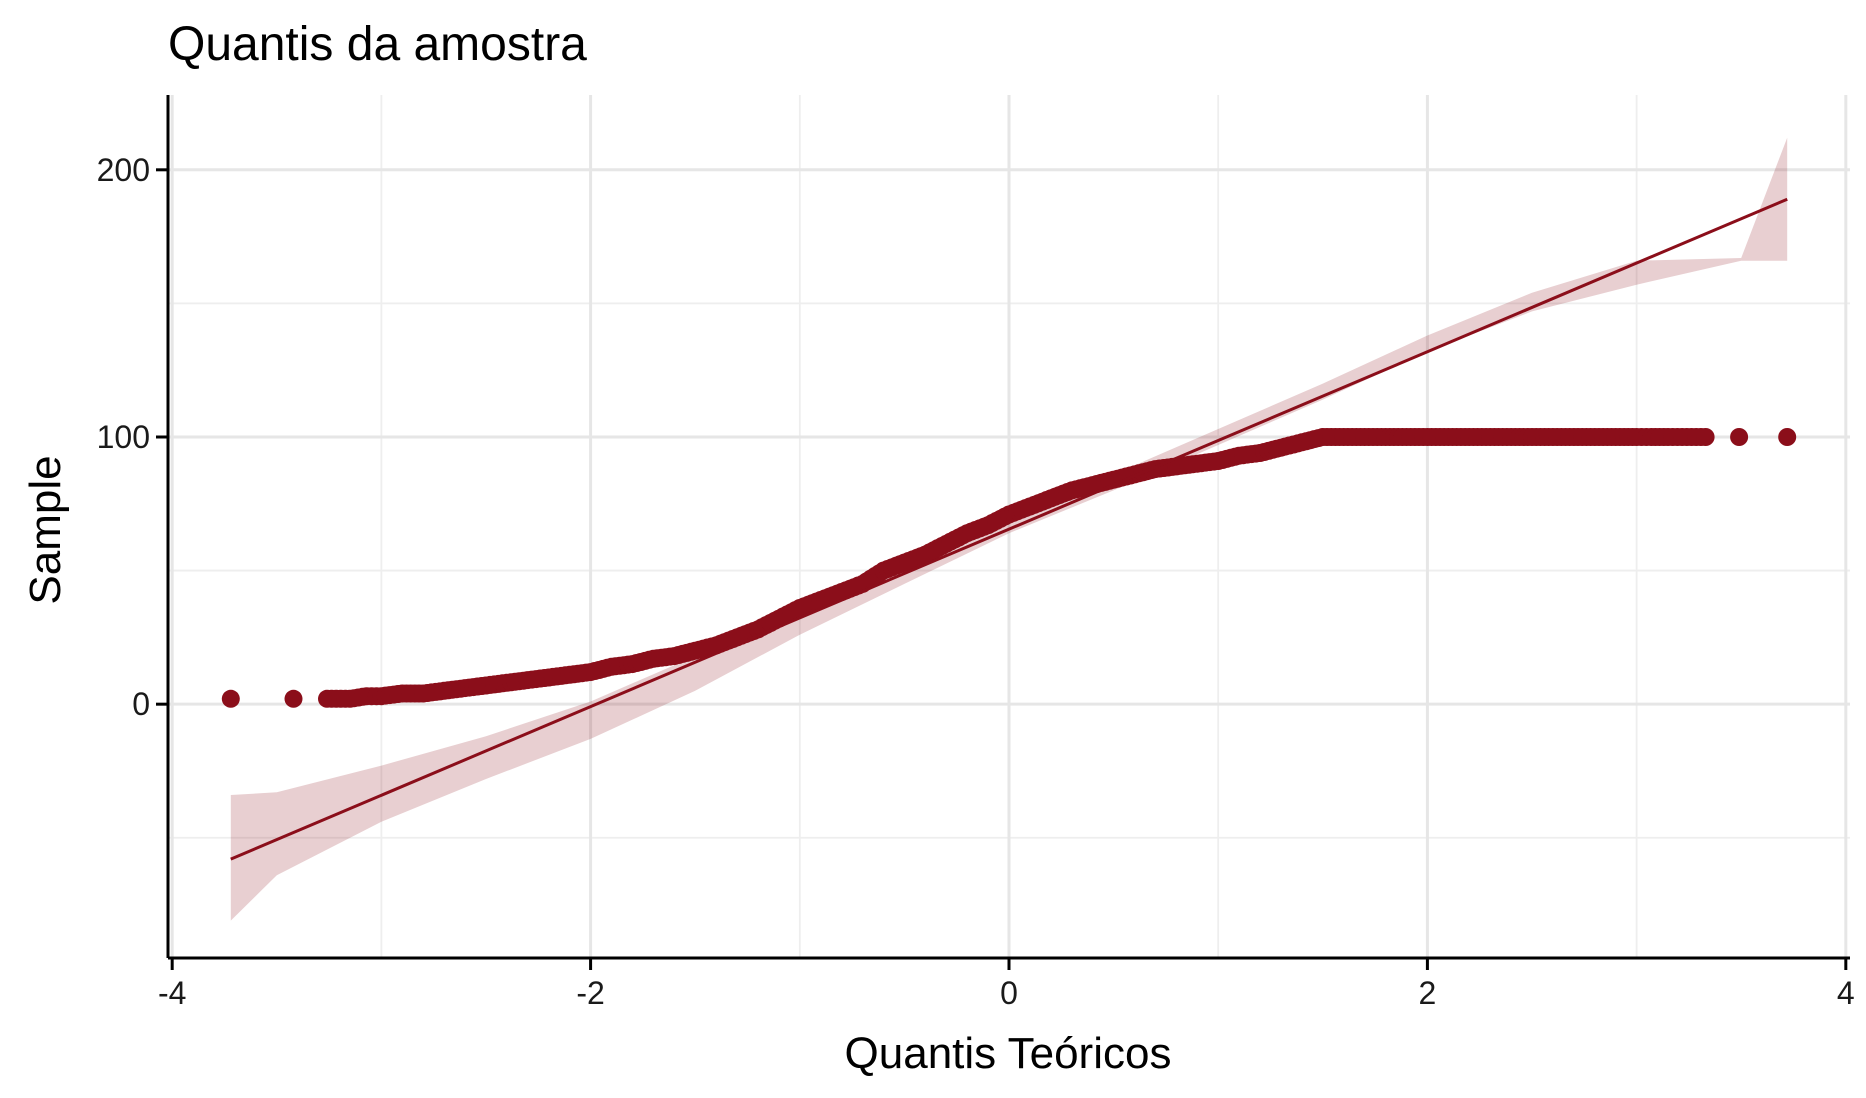 The image size is (1866, 1098). Describe the element at coordinates (1008, 1053) in the screenshot. I see `x-axis-title: Quantis Teóricos` at that location.